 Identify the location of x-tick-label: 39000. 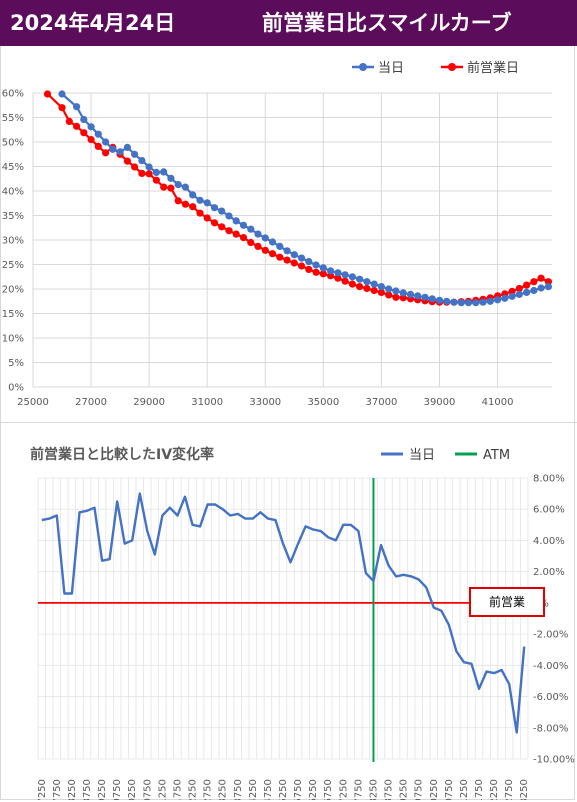
(440, 402).